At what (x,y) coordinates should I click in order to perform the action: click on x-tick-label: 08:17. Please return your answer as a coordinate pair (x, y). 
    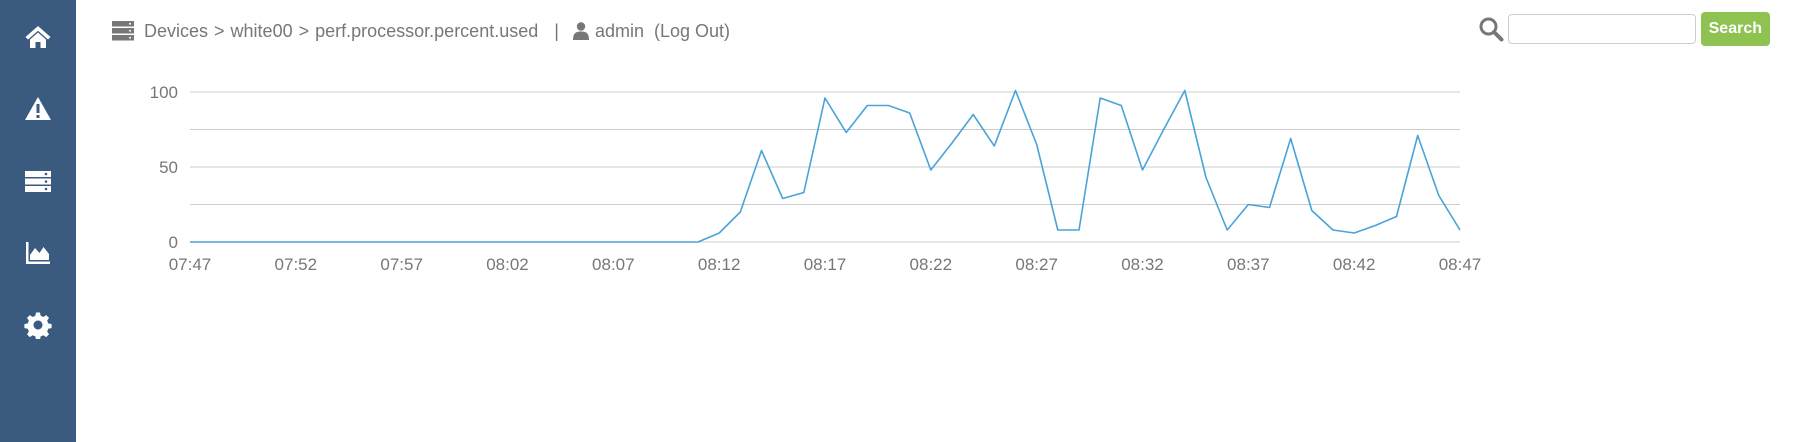
    Looking at the image, I should click on (825, 264).